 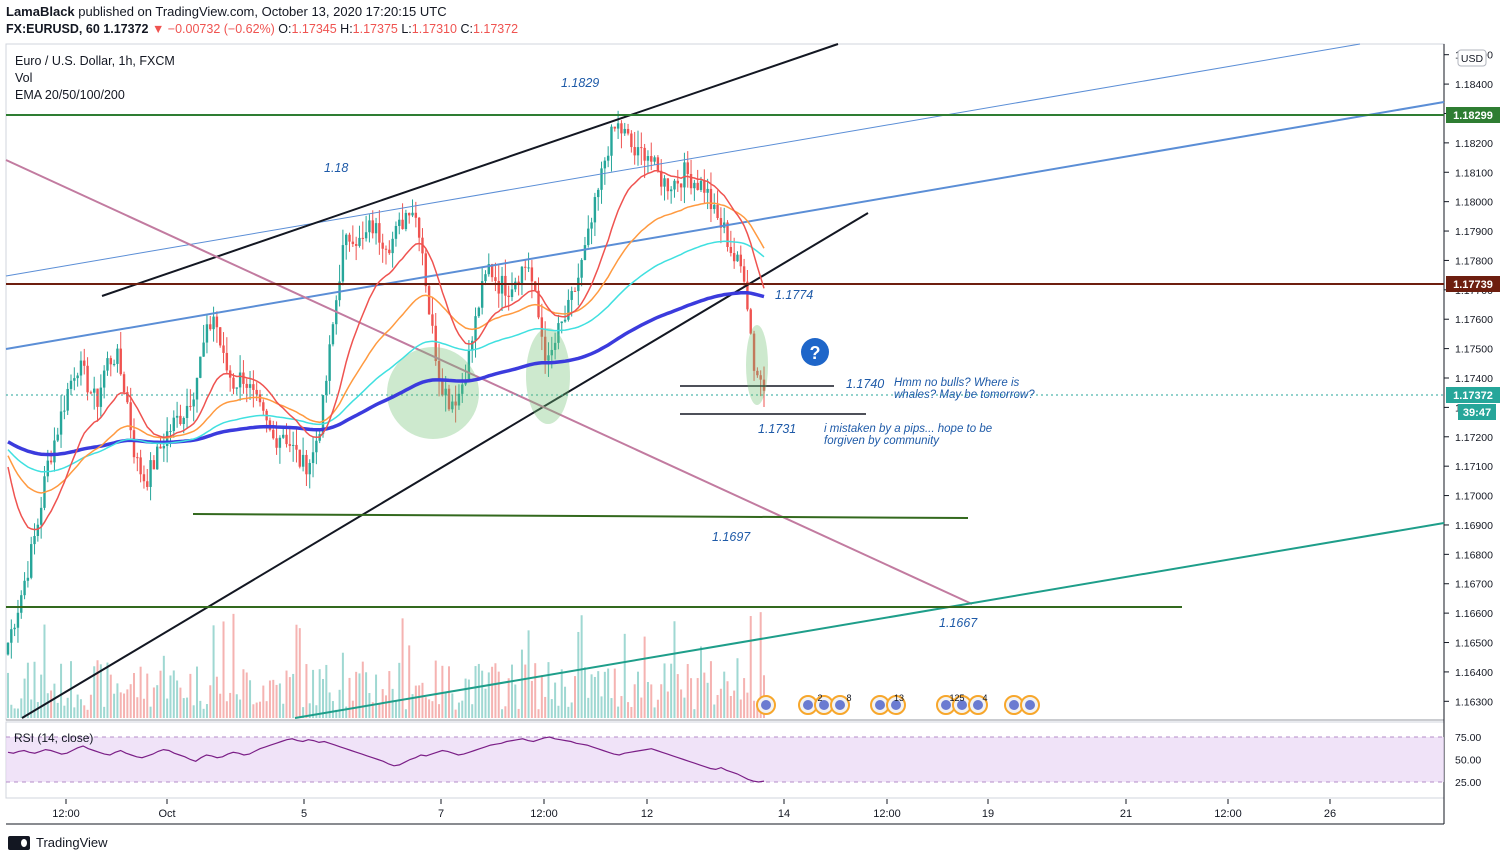 I want to click on annotation-1-1774: 1.1774, so click(x=794, y=295).